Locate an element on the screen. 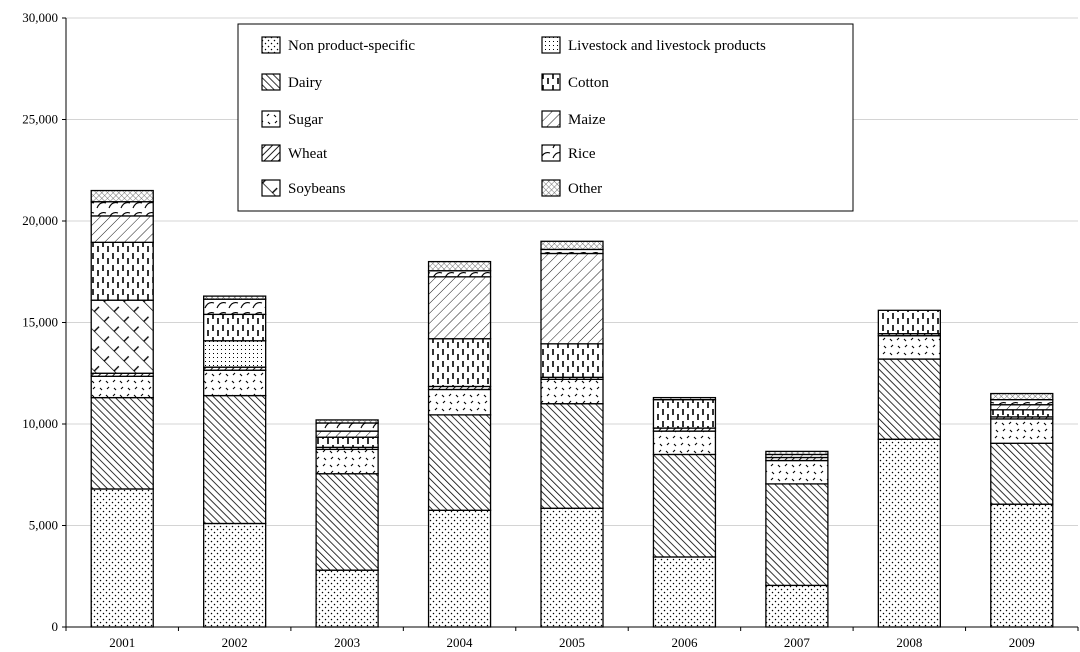 The image size is (1080, 652). x-tick-label: 2008 is located at coordinates (909, 642).